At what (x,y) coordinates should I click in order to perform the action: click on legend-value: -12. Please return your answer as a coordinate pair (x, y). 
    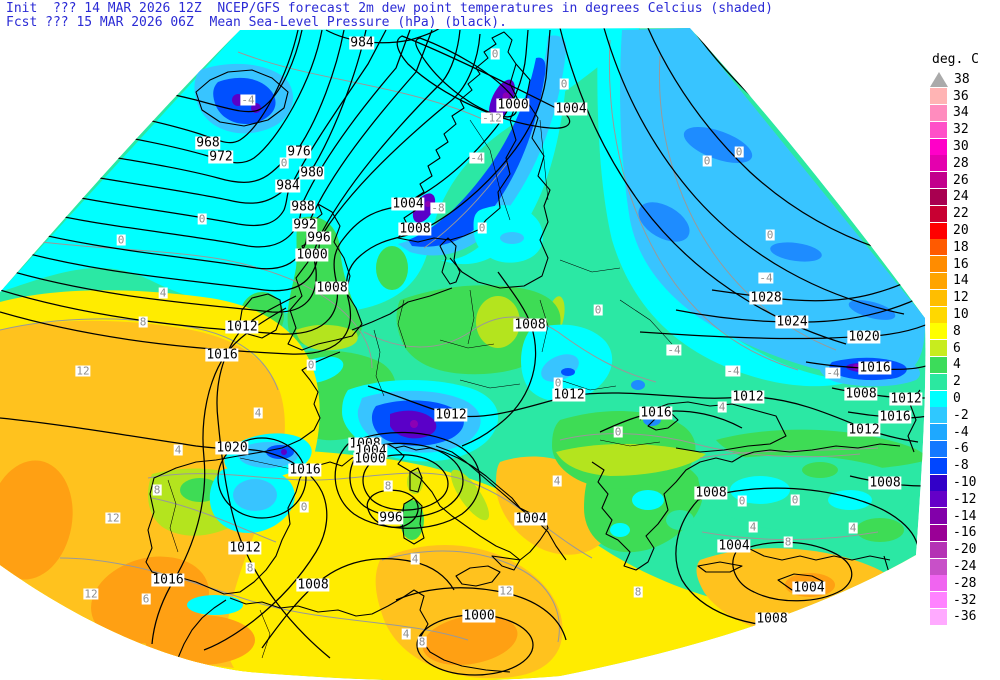
    Looking at the image, I should click on (965, 499).